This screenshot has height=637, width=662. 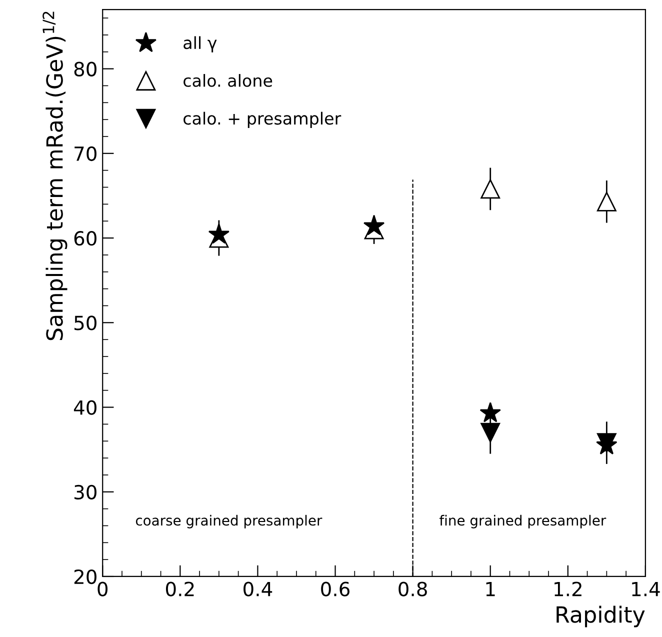 I want to click on y-axis-title: Sampling term mRad.(GeV)$^{1/2}$, so click(x=55, y=176).